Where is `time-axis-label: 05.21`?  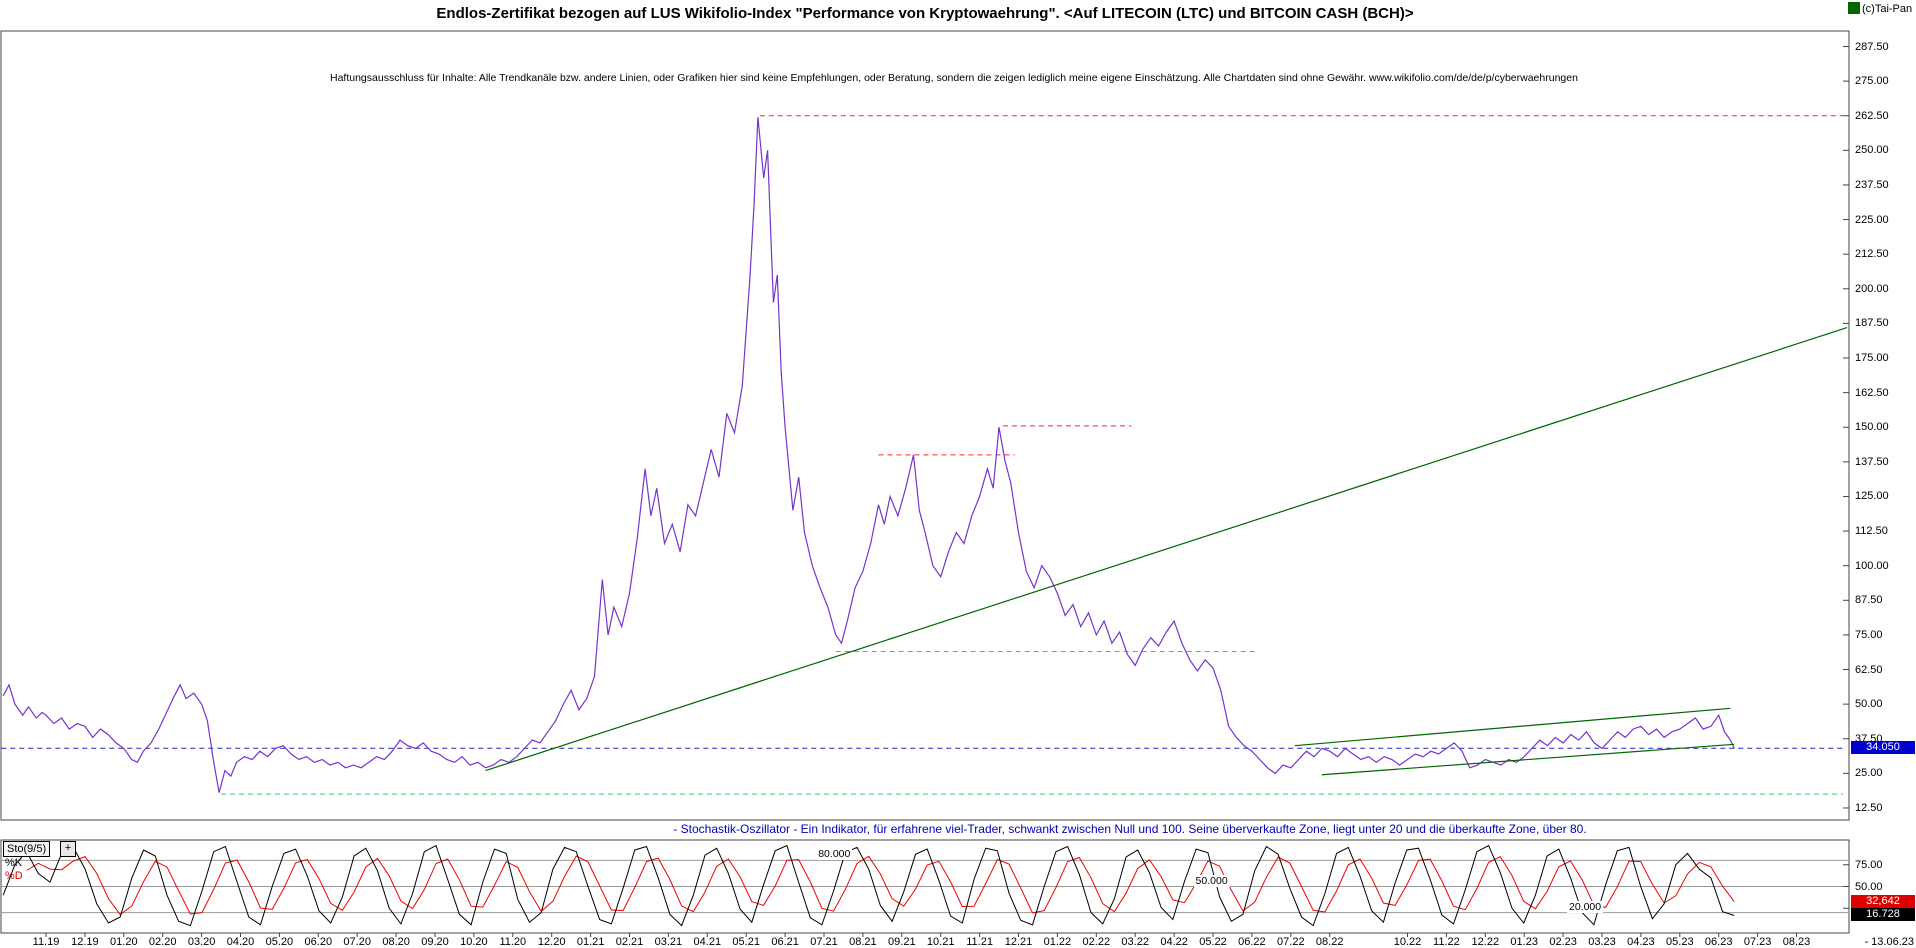
time-axis-label: 05.21 is located at coordinates (746, 942).